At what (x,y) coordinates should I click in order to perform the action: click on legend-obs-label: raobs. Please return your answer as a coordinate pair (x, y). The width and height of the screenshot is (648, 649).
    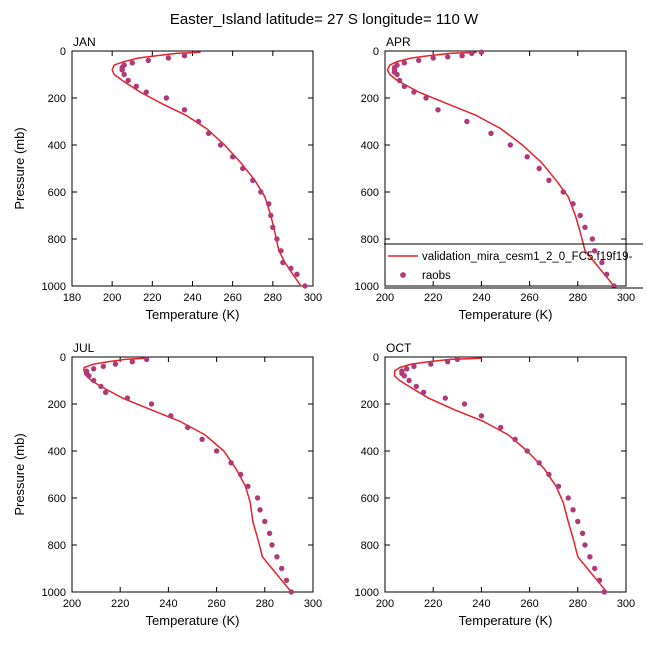
    Looking at the image, I should click on (436, 276).